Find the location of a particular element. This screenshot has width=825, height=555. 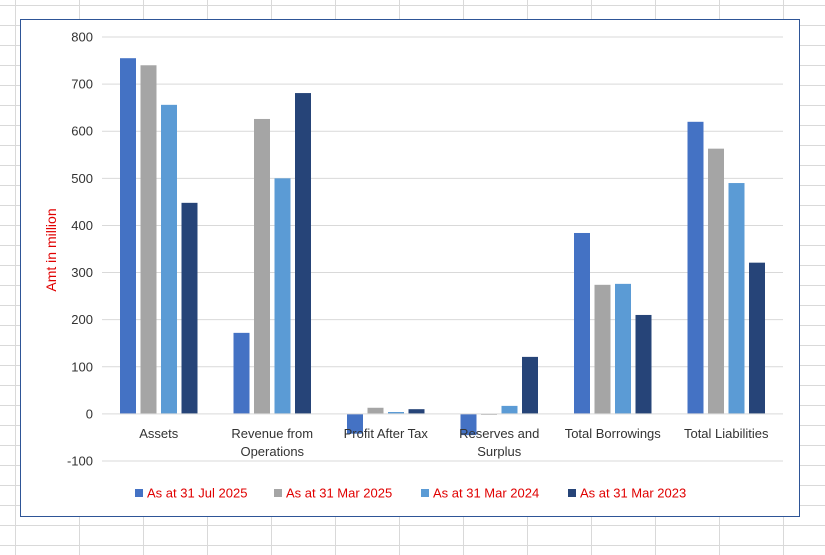

y-tick-label: 100 is located at coordinates (82, 366).